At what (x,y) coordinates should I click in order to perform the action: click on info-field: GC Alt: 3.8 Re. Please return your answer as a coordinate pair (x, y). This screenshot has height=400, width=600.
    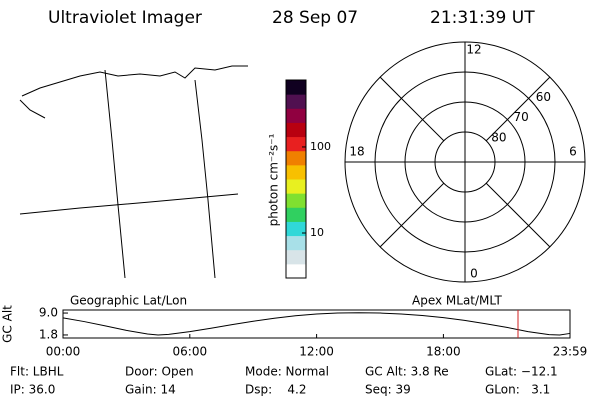
    Looking at the image, I should click on (407, 372).